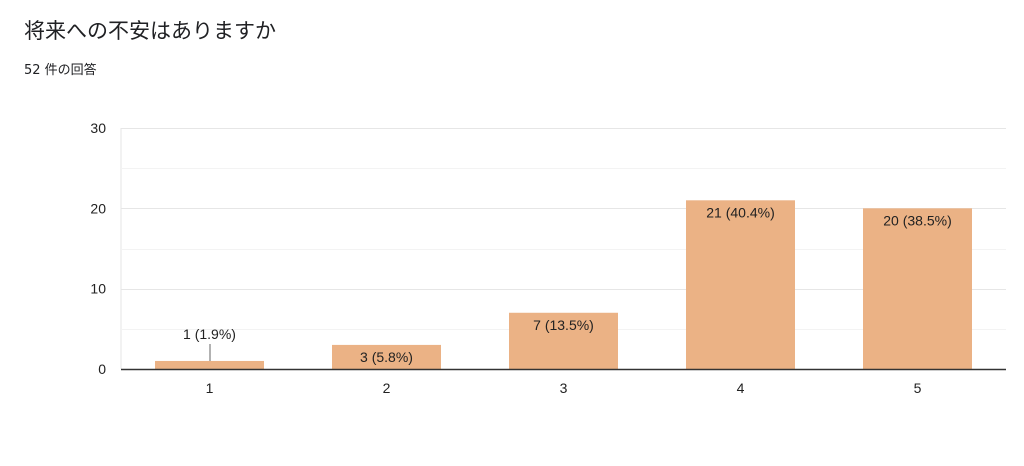 This screenshot has height=466, width=1024. What do you see at coordinates (98, 128) in the screenshot?
I see `y-tick-label: 30` at bounding box center [98, 128].